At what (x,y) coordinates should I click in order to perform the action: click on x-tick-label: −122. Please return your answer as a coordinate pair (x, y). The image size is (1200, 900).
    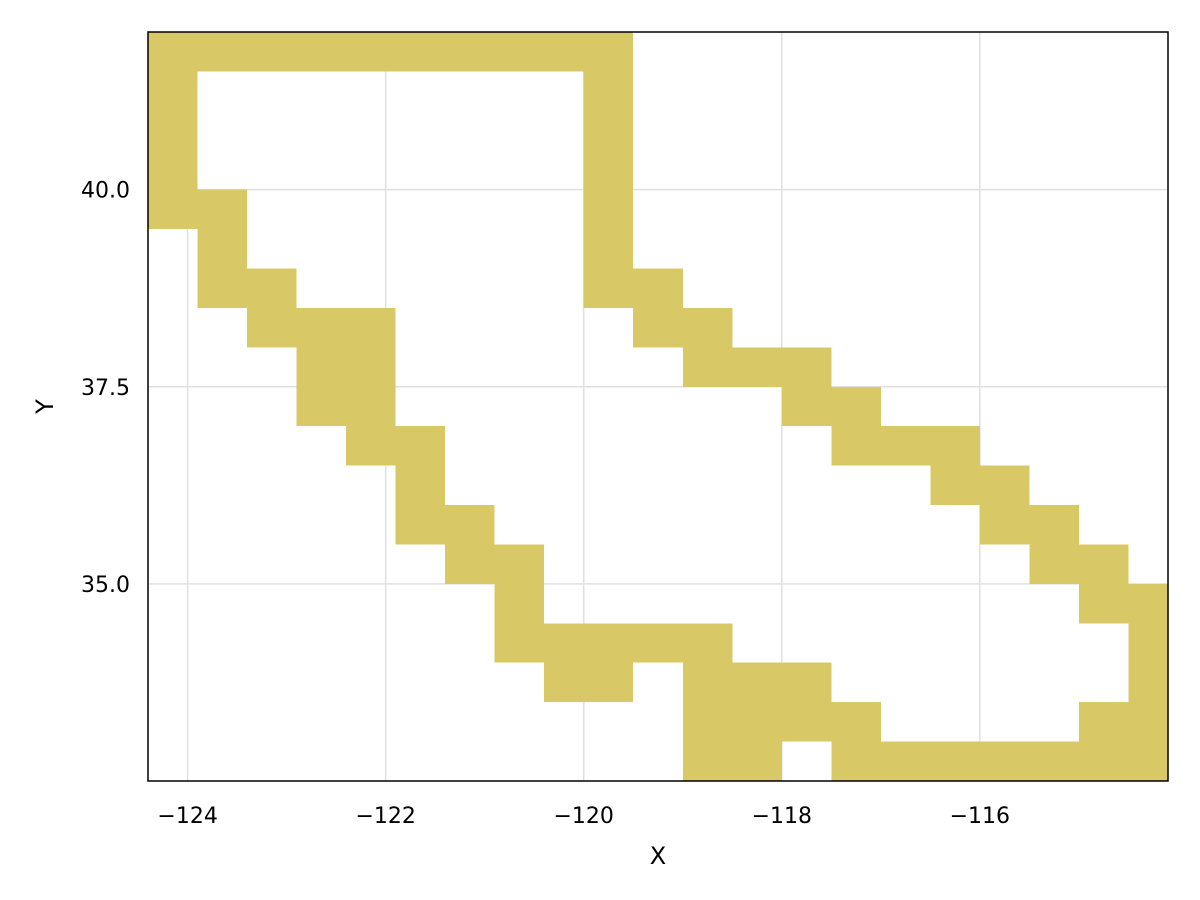
    Looking at the image, I should click on (385, 816).